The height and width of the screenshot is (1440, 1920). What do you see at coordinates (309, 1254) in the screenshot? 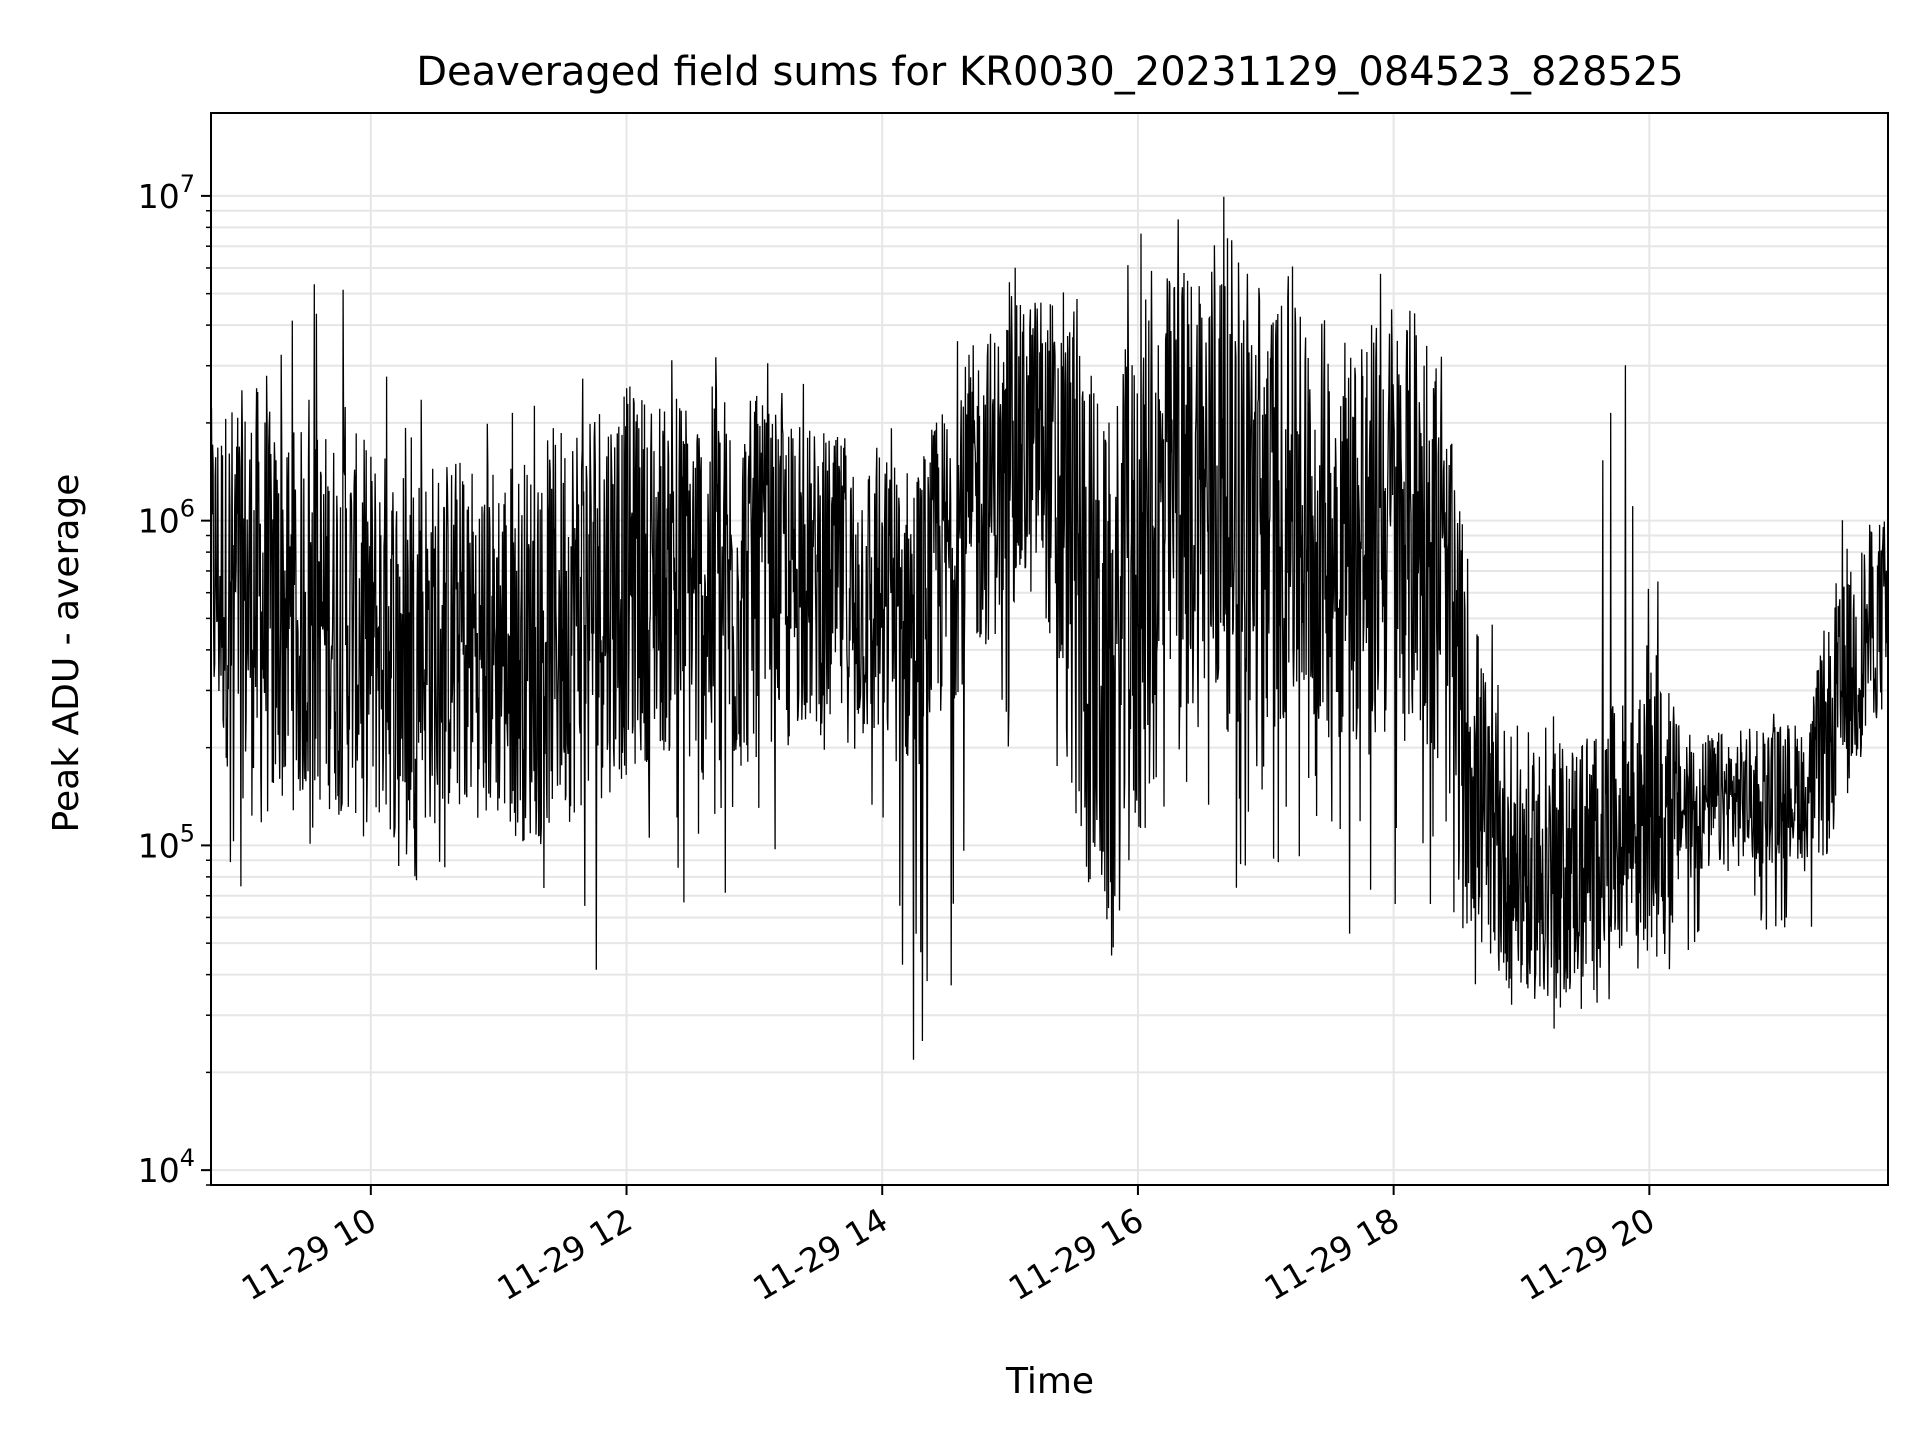
I see `x-tick-label: 11-29 10` at bounding box center [309, 1254].